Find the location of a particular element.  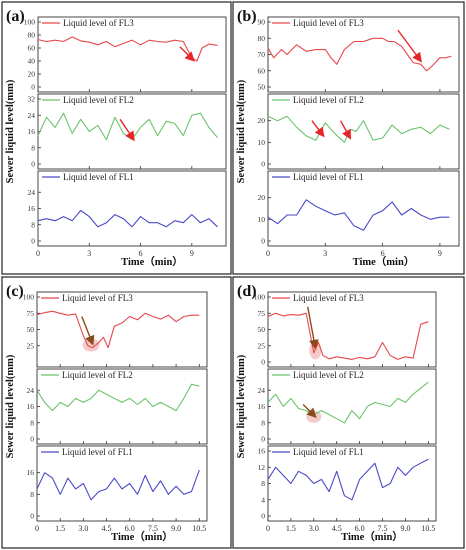

x-tick-label: 1.5 is located at coordinates (60, 528).